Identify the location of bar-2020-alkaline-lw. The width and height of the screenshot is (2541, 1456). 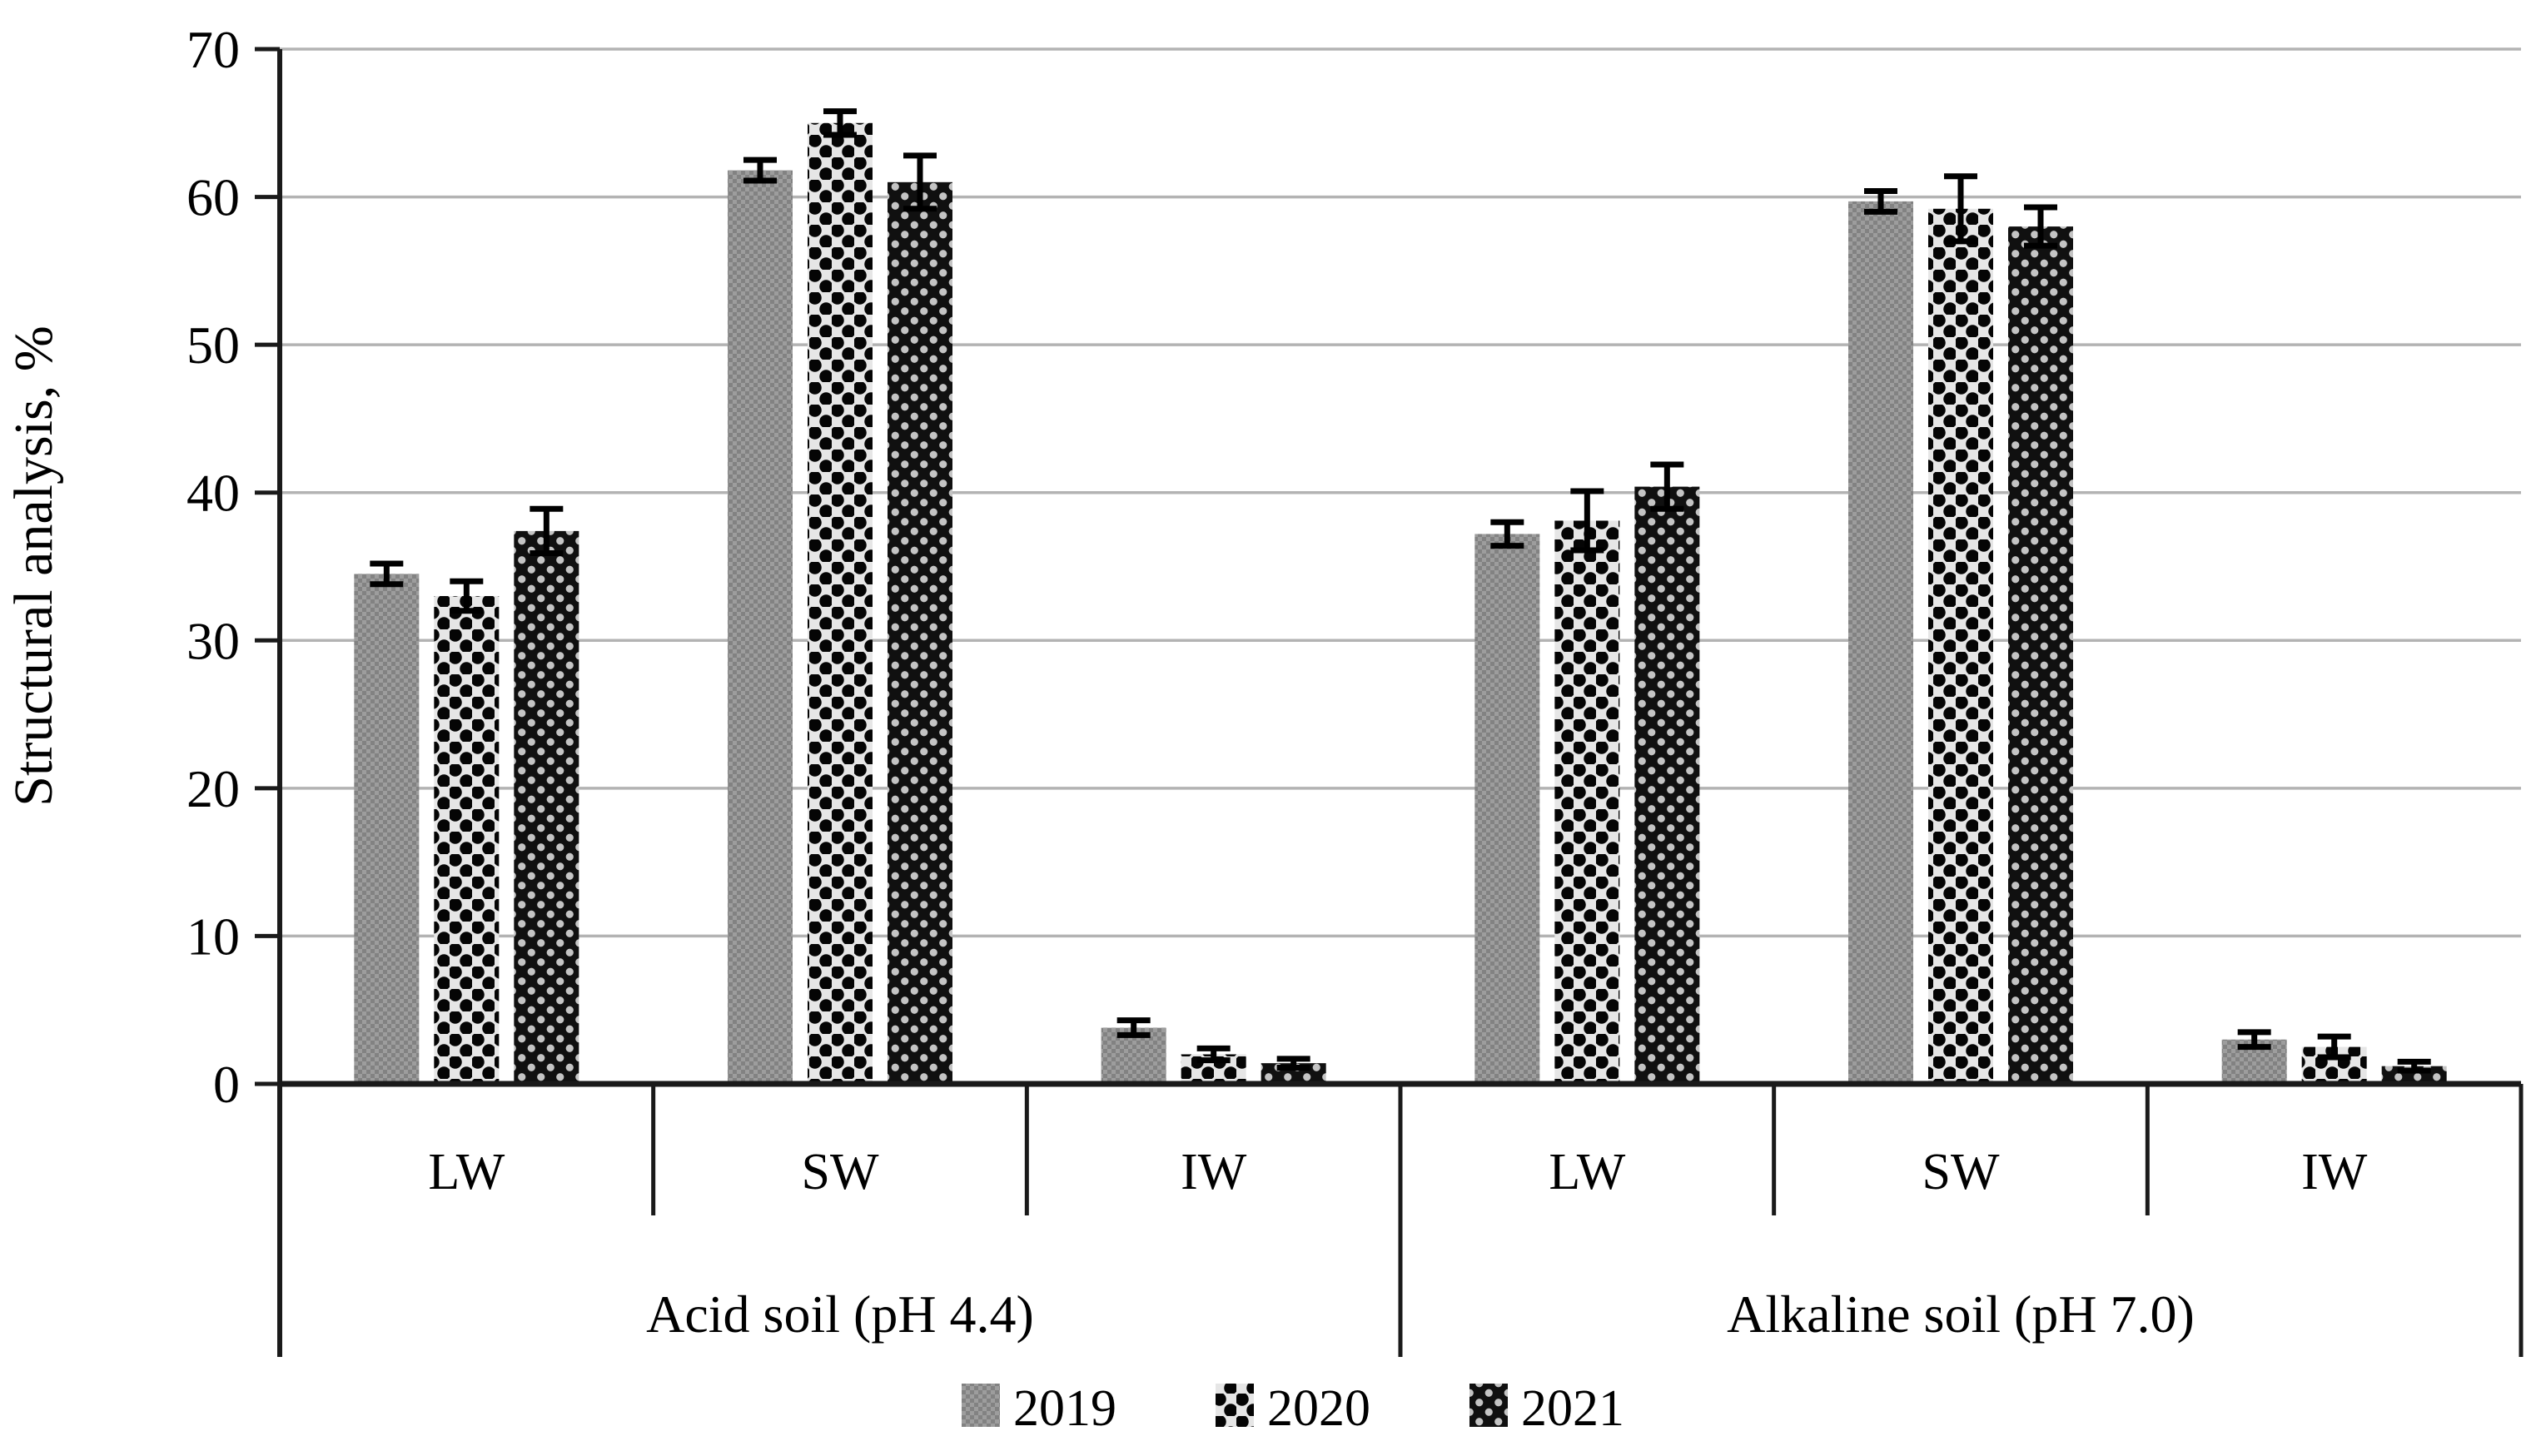
(1587, 802).